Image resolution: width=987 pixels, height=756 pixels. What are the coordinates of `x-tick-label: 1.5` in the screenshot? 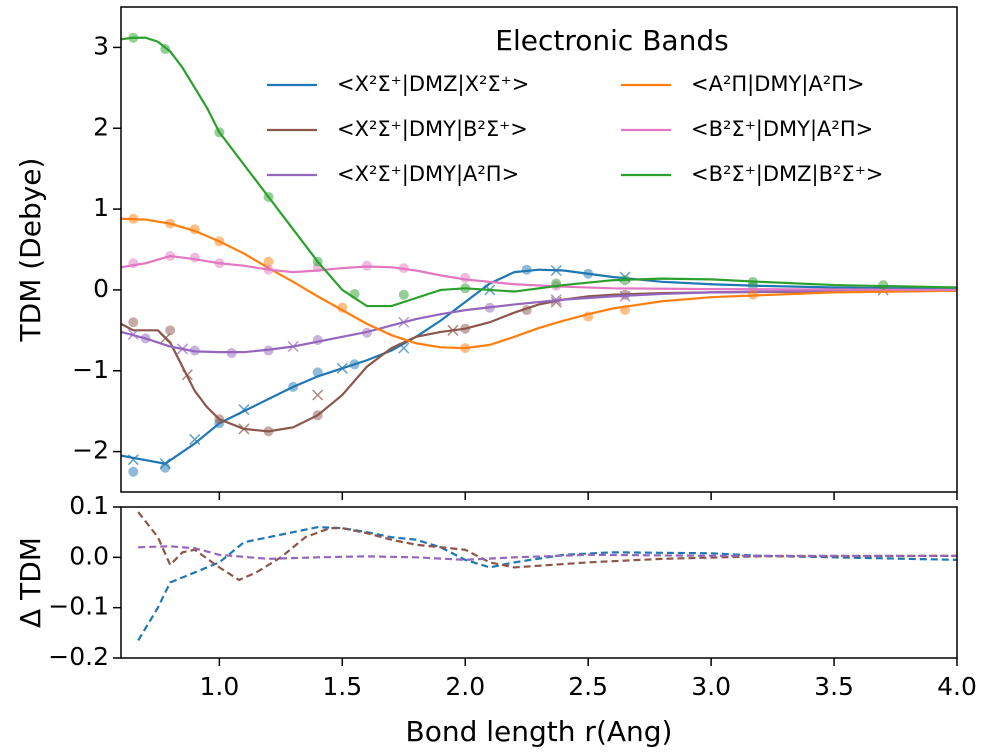 It's located at (342, 686).